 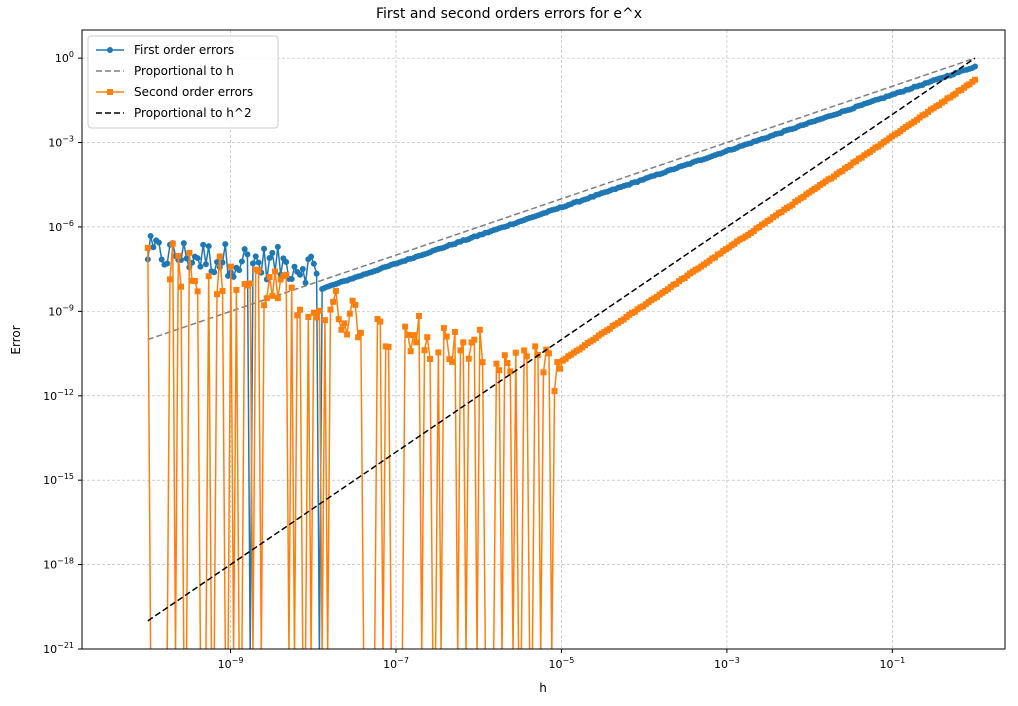 I want to click on x-tick-label: 10⁻³, so click(x=727, y=663).